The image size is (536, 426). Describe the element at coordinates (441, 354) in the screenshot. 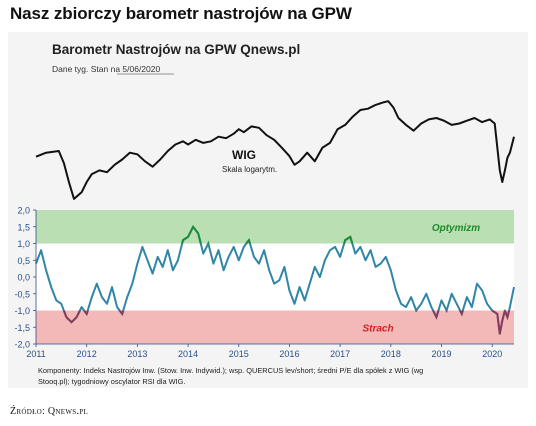

I see `x-tick-label: 2019` at that location.